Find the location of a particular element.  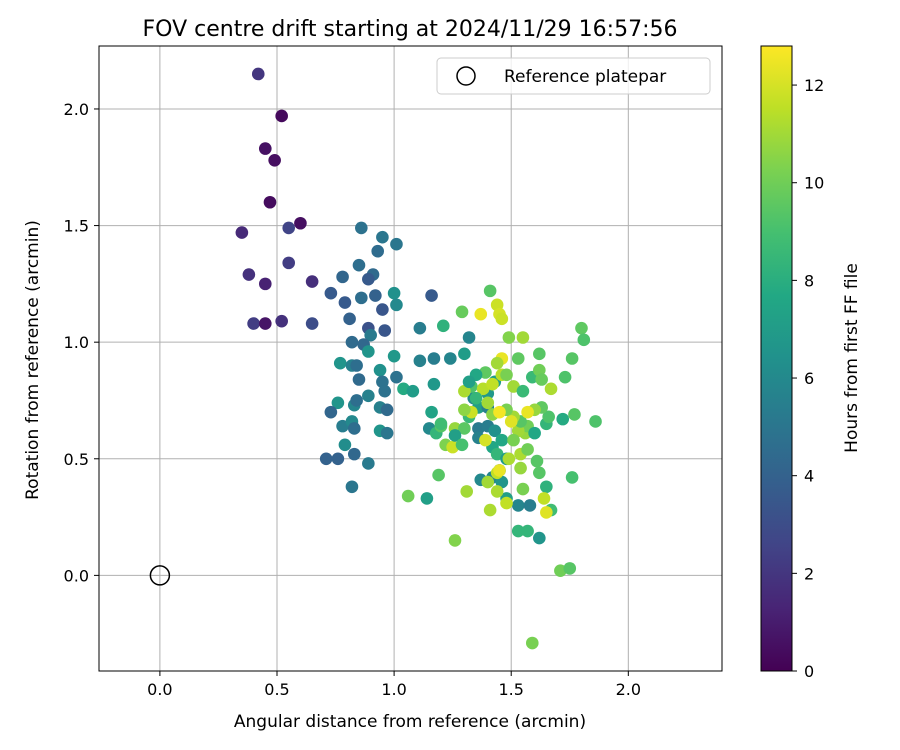

colorbar-label: Hours from first FF file is located at coordinates (852, 358).